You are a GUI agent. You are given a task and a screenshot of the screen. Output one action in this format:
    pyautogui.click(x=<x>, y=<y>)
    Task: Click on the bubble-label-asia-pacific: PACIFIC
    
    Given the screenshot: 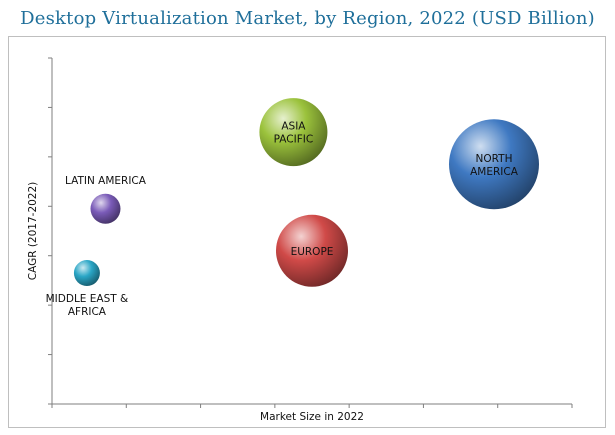 What is the action you would take?
    pyautogui.click(x=294, y=140)
    